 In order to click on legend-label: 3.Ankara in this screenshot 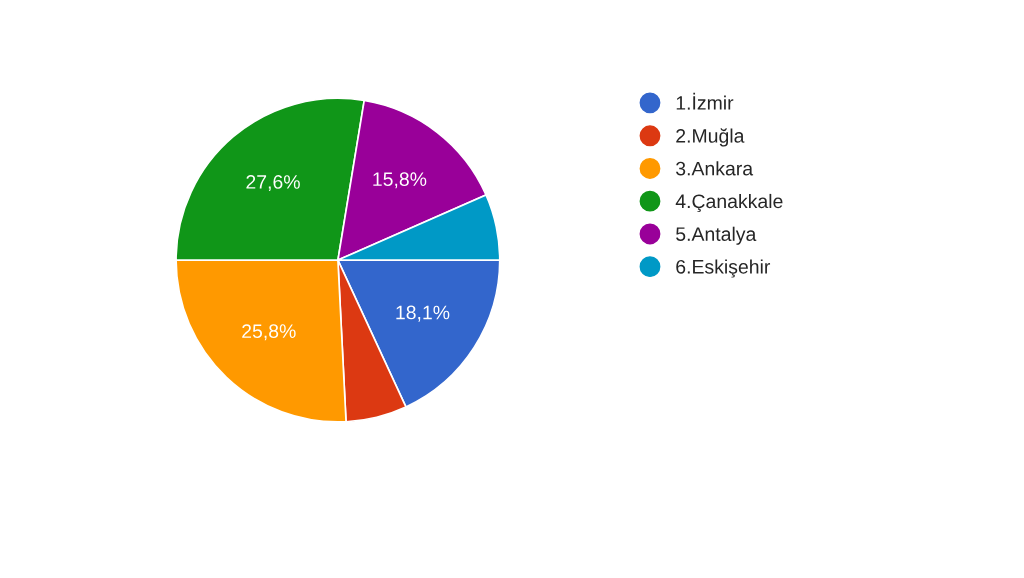, I will do `click(715, 168)`.